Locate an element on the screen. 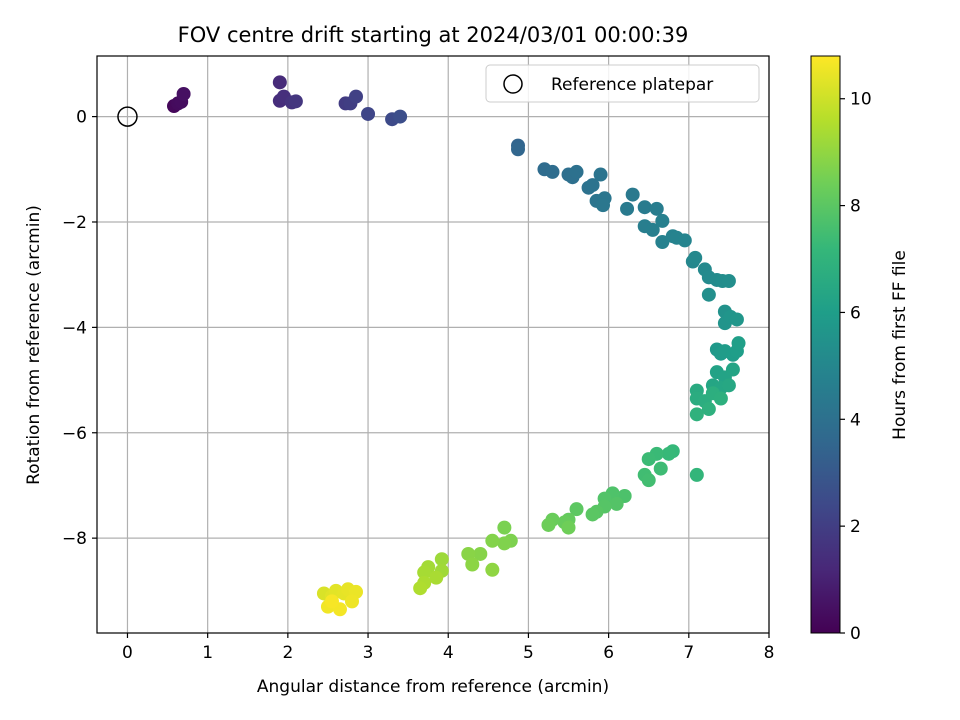  legend-marker is located at coordinates (513, 84).